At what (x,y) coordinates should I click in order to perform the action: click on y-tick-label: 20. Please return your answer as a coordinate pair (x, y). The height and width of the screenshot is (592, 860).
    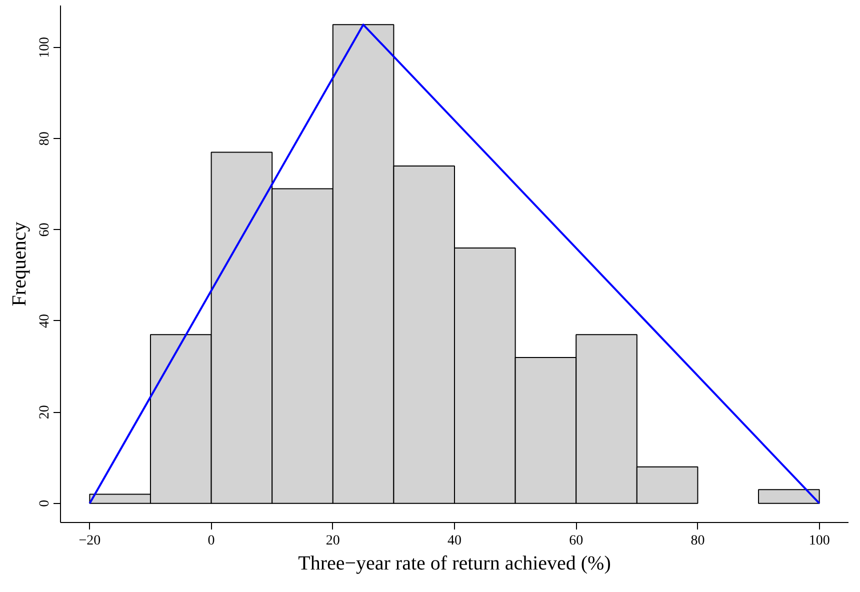
    Looking at the image, I should click on (45, 412).